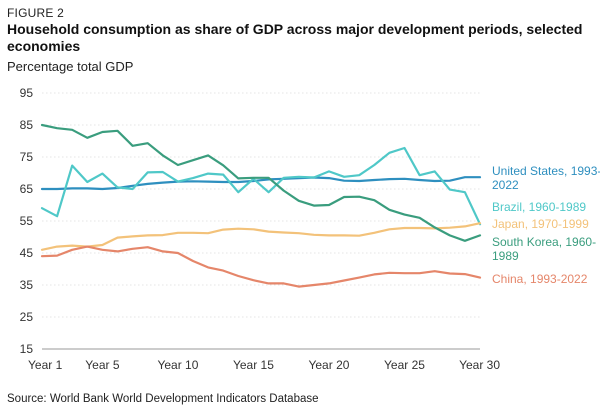 The width and height of the screenshot is (600, 415). I want to click on y-tick-label: 75, so click(27, 157).